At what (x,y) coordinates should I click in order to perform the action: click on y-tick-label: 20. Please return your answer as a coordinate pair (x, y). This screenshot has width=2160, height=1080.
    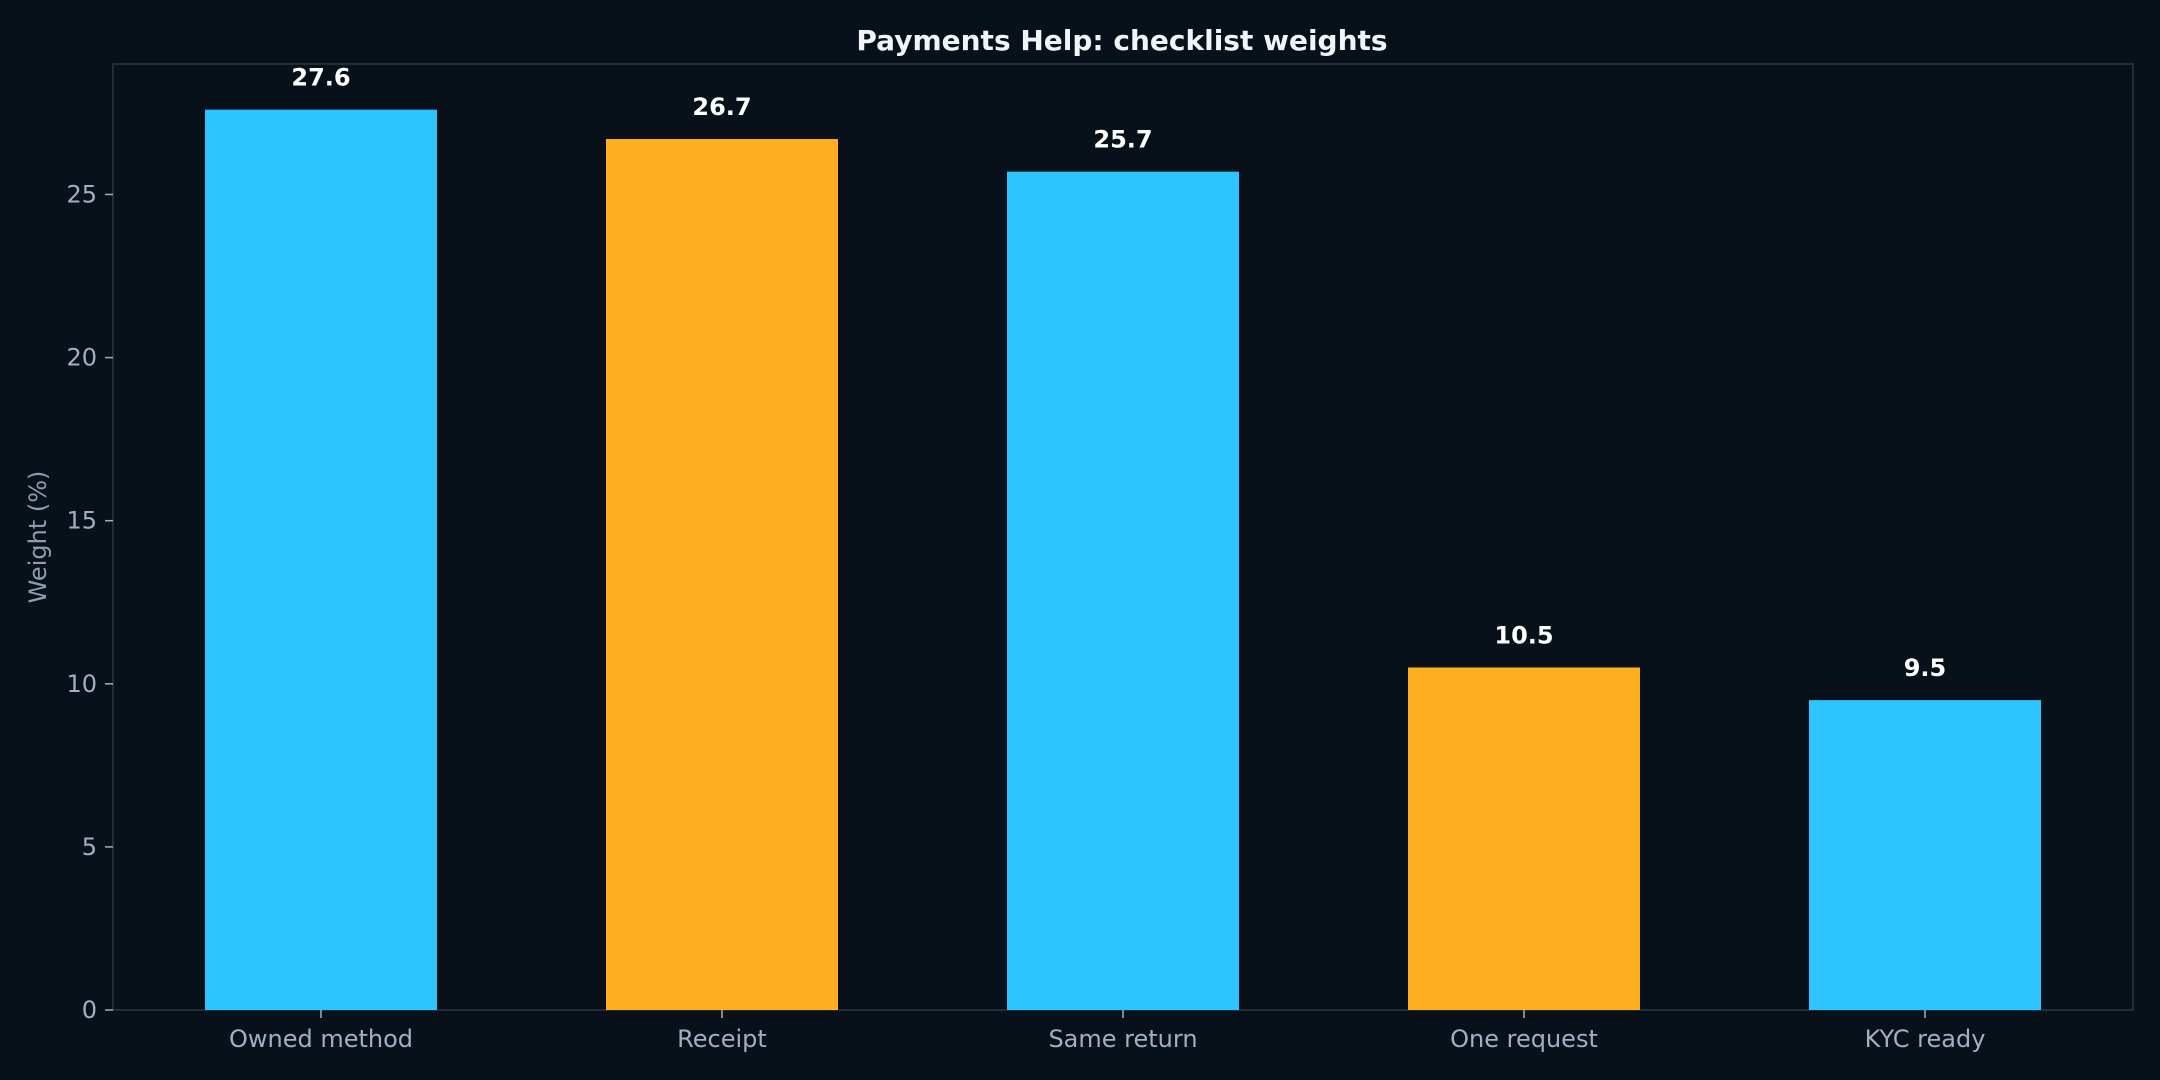
    Looking at the image, I should click on (81, 358).